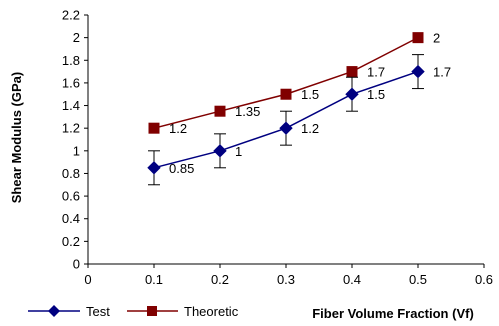  I want to click on y-tick-label: 0.6, so click(71, 196).